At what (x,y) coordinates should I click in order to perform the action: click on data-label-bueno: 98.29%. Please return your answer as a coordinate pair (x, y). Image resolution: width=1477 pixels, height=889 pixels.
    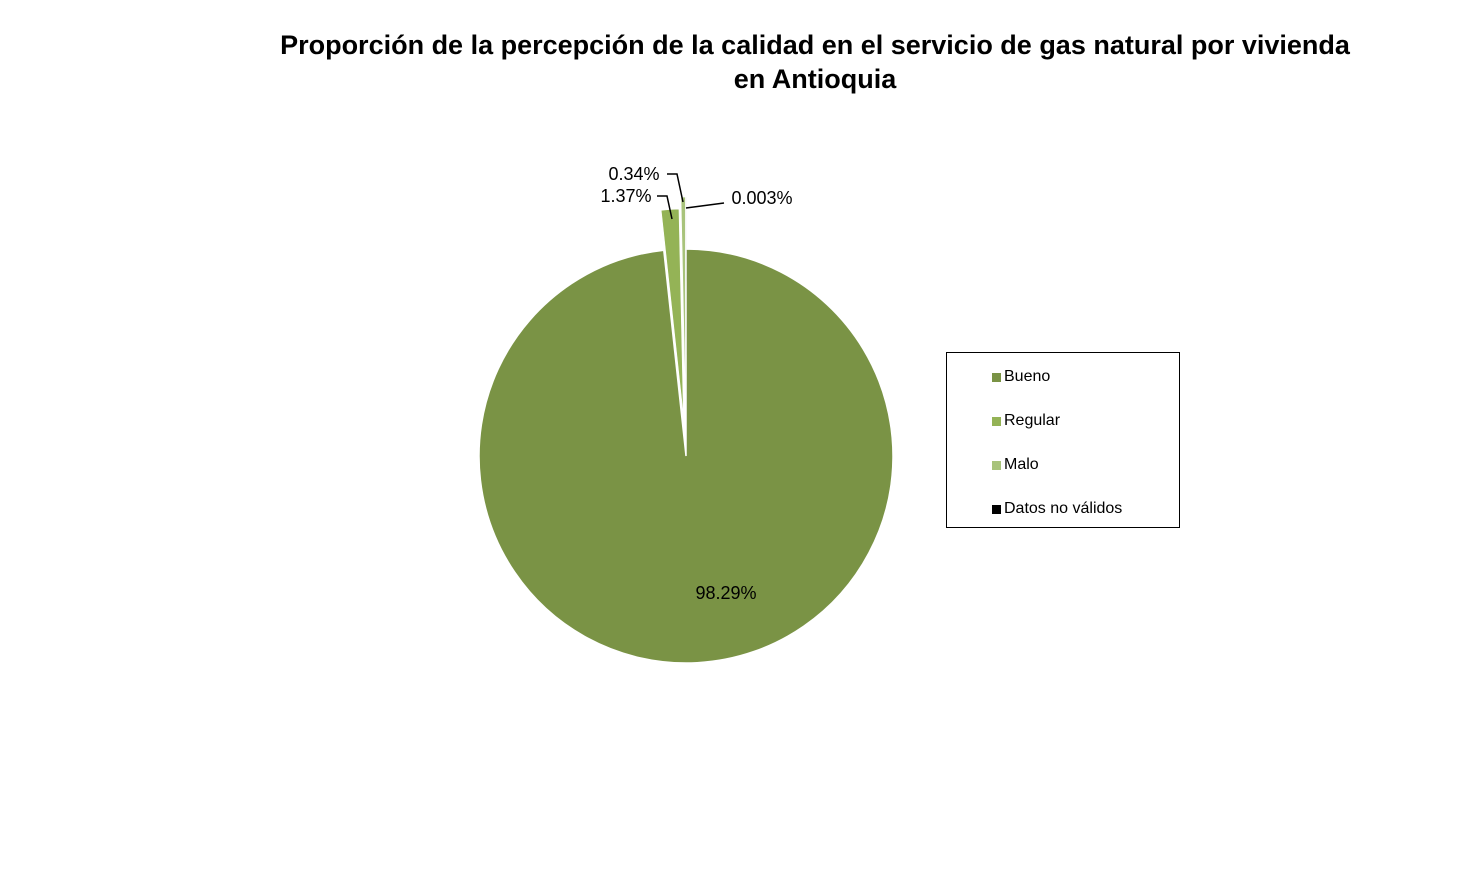
    Looking at the image, I should click on (725, 593).